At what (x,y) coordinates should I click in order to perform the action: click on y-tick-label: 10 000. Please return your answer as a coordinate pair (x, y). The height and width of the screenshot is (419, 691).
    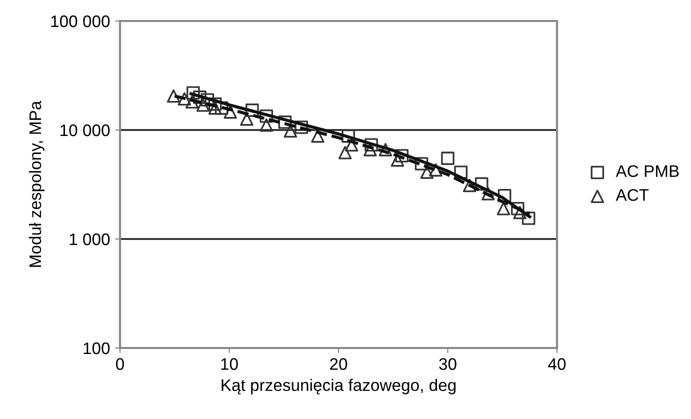
    Looking at the image, I should click on (85, 130).